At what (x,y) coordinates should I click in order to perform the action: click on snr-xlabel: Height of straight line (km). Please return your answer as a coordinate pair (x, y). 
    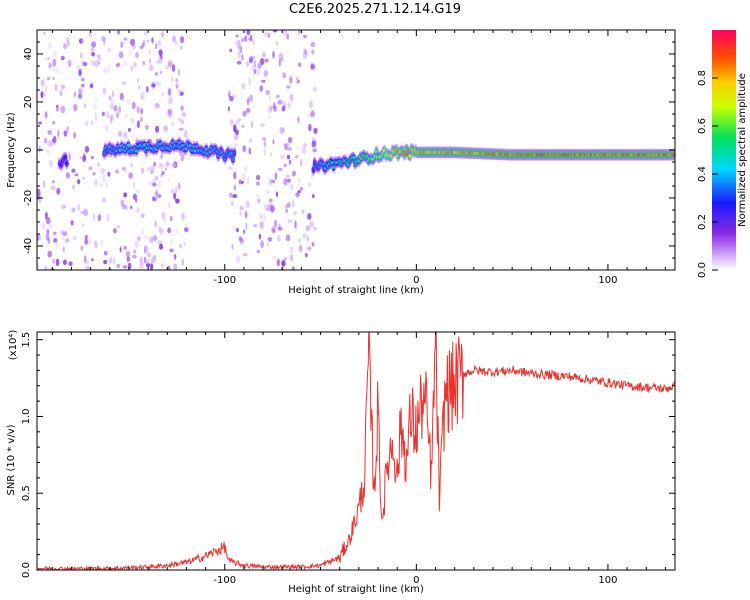
    Looking at the image, I should click on (356, 589).